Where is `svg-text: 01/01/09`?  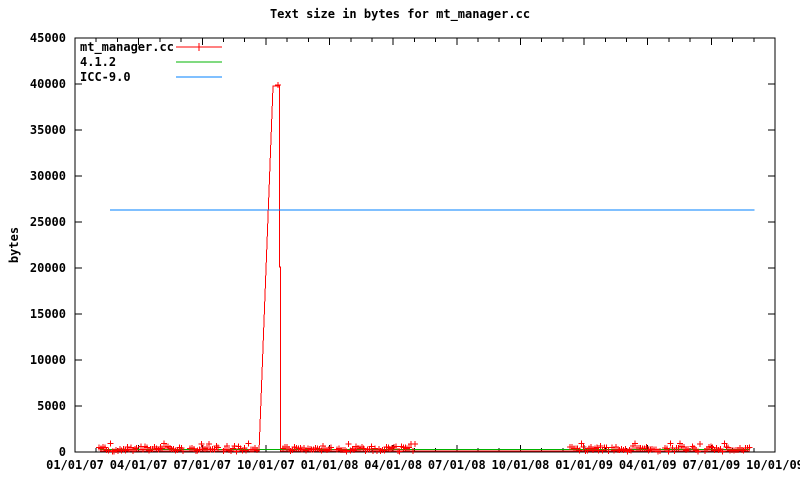 svg-text: 01/01/09 is located at coordinates (584, 465).